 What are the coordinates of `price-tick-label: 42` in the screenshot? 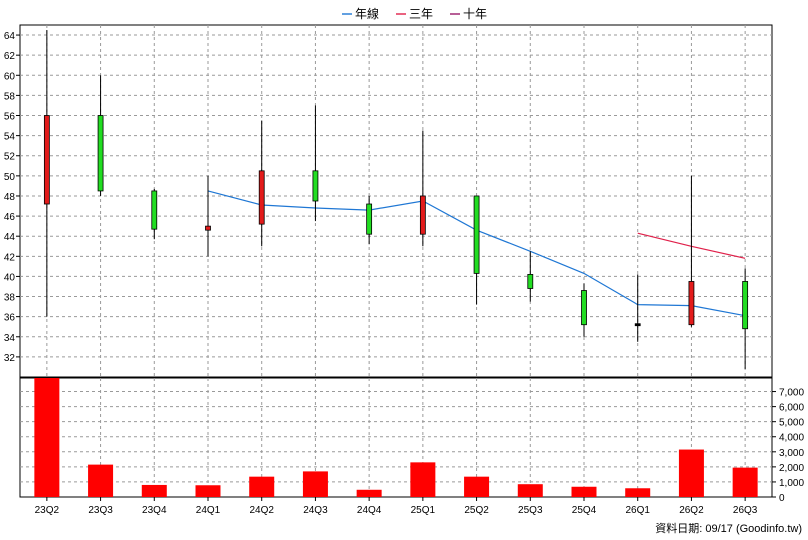 It's located at (10, 257).